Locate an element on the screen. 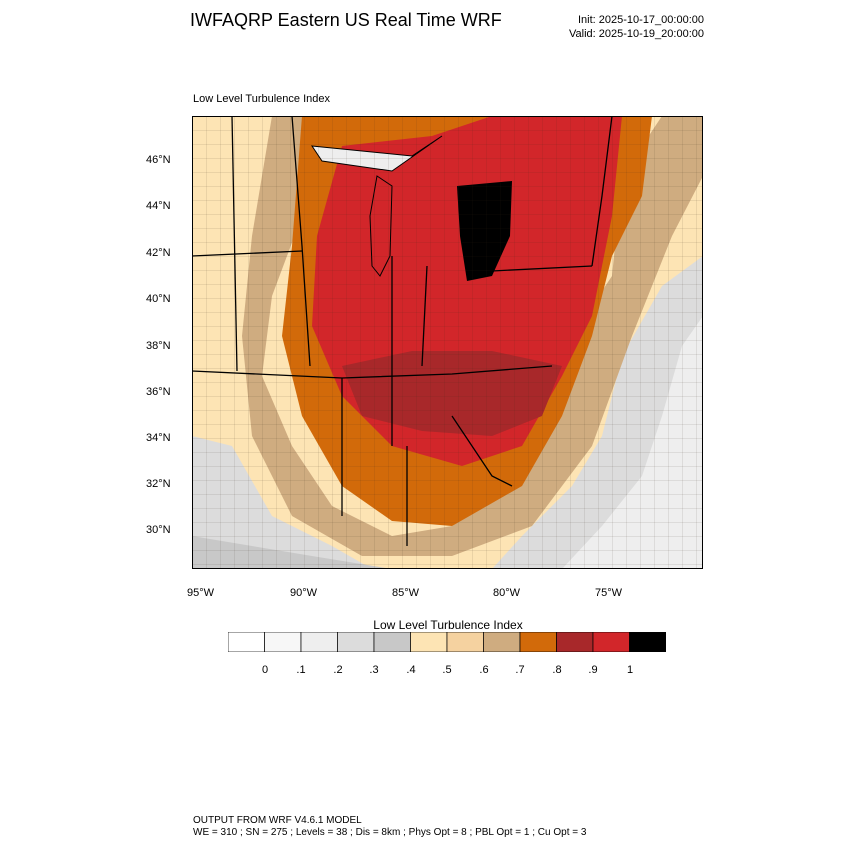 This screenshot has width=850, height=850. lon-label: 80°W is located at coordinates (507, 593).